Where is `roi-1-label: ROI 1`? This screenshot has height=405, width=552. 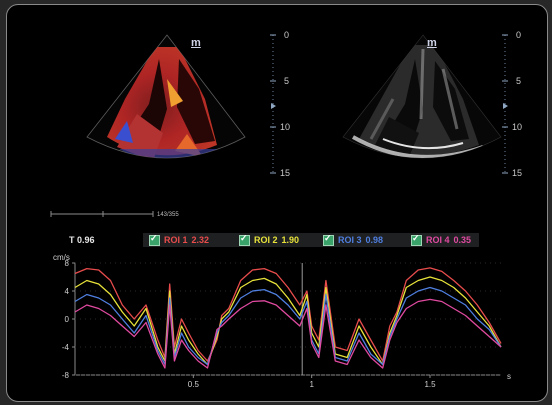 roi-1-label: ROI 1 is located at coordinates (176, 240).